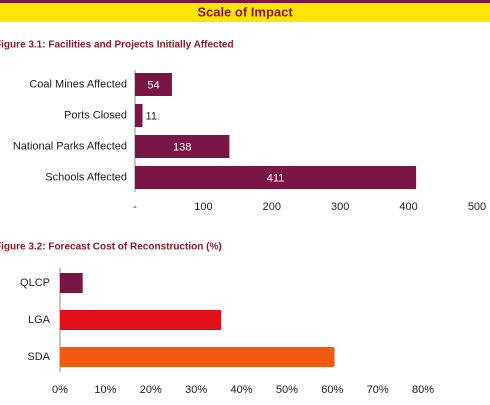  What do you see at coordinates (39, 320) in the screenshot?
I see `category-label: LGA` at bounding box center [39, 320].